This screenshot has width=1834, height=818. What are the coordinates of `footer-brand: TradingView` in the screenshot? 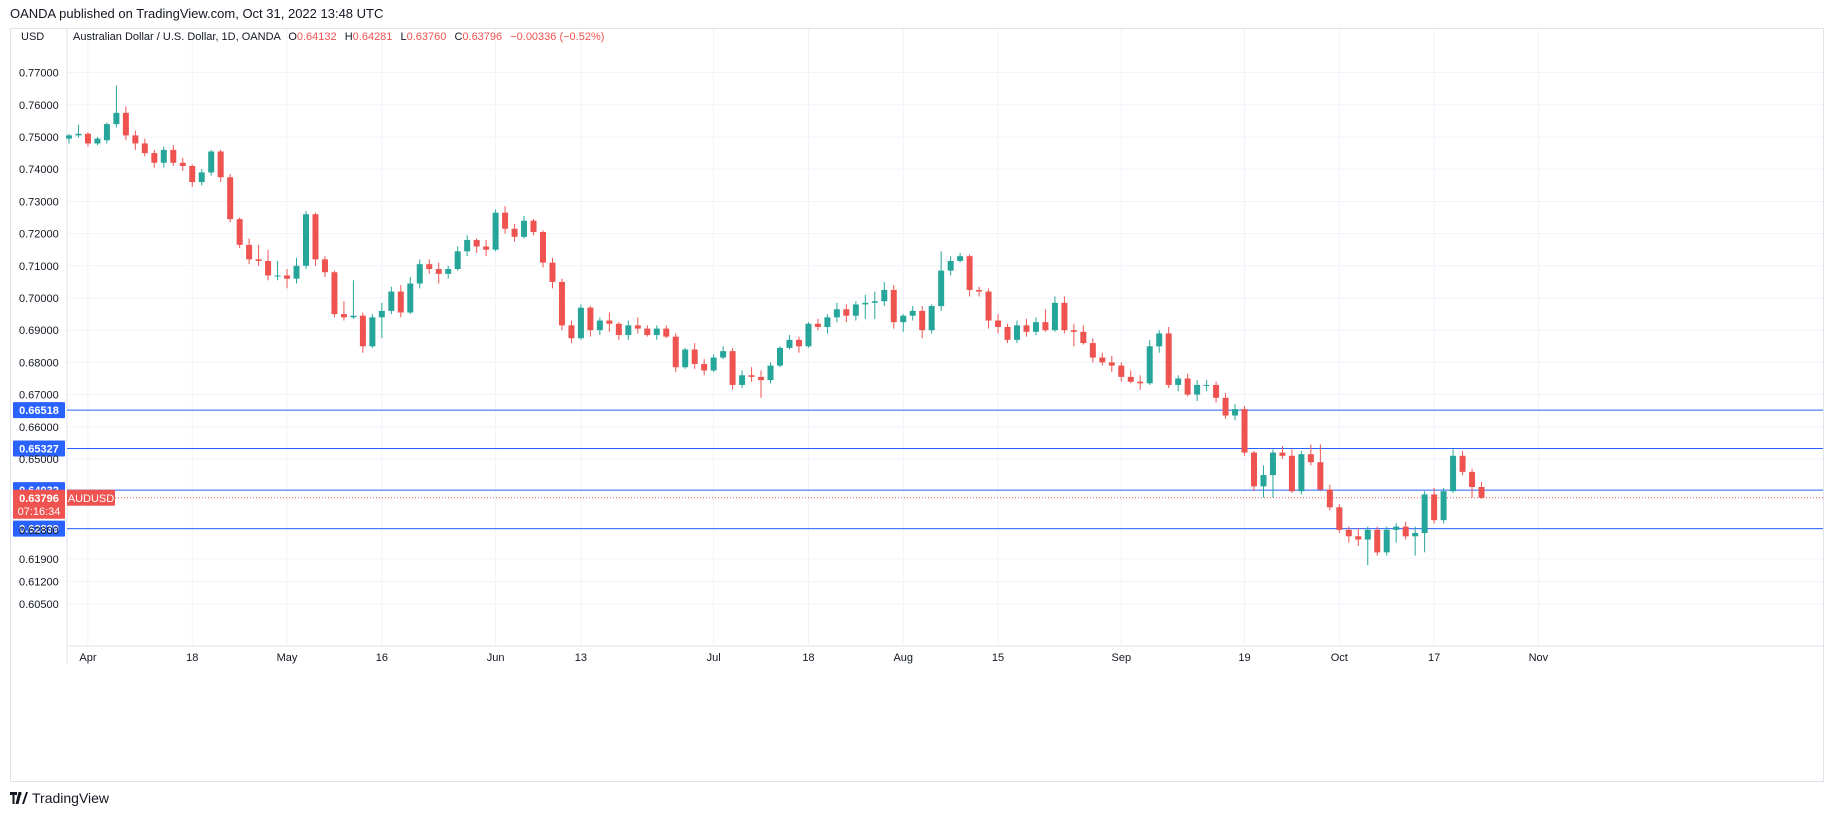 It's located at (59, 798).